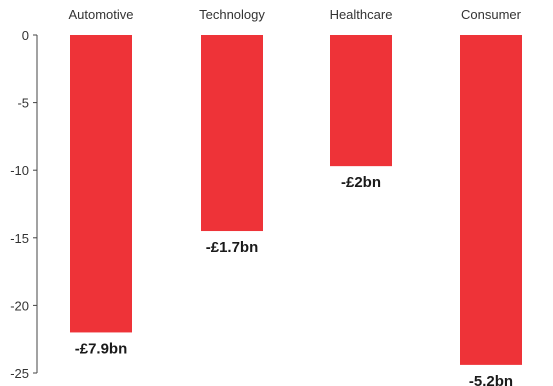  I want to click on y-tick-label: 0, so click(25, 35).